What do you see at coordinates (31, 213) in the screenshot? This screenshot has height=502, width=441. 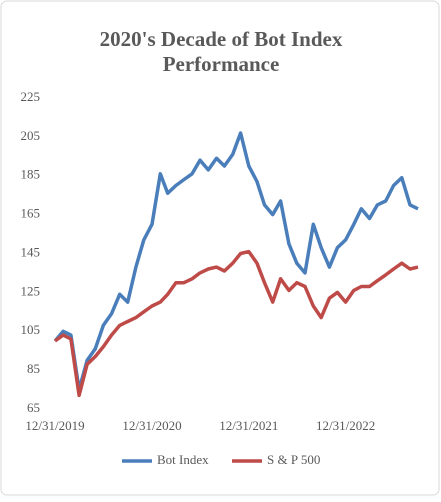 I see `y-tick-label: 165` at bounding box center [31, 213].